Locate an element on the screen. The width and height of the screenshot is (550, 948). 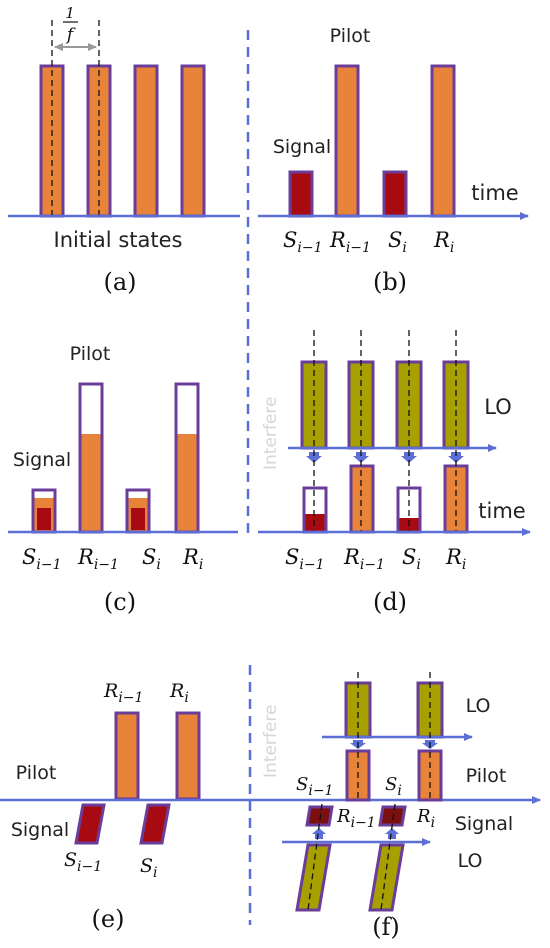
pilot-label-e-2: Ri is located at coordinates (179, 693).